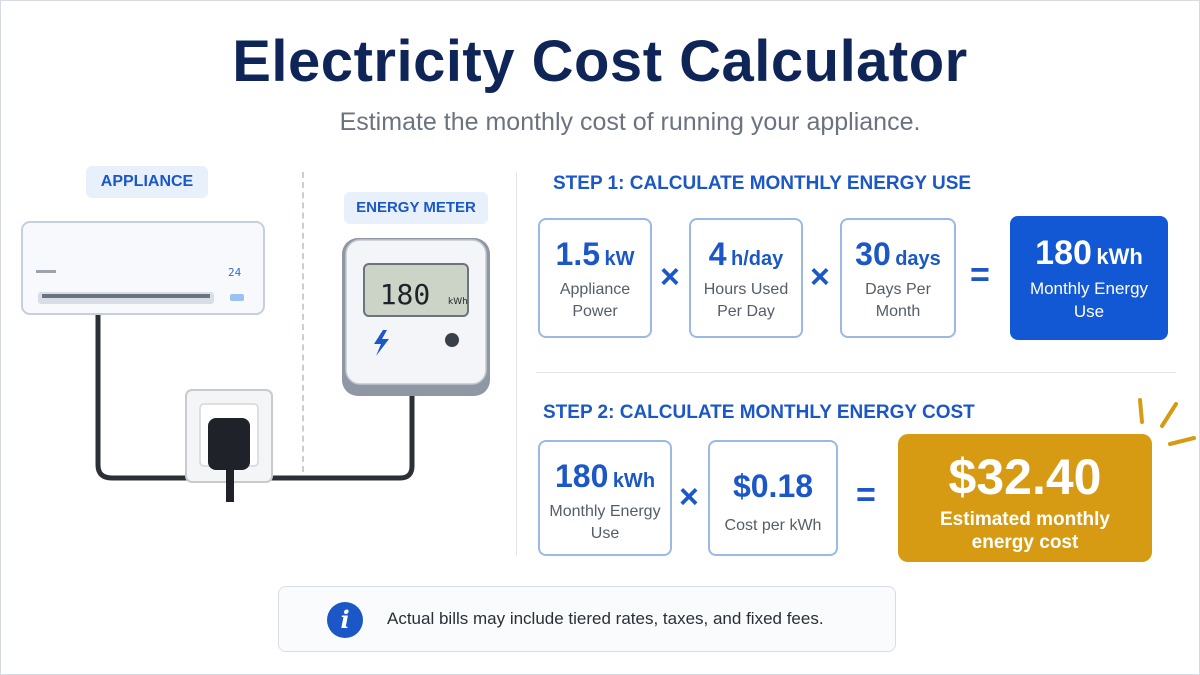  I want to click on power-term-box: 1.5 kW Appliance Power, so click(595, 278).